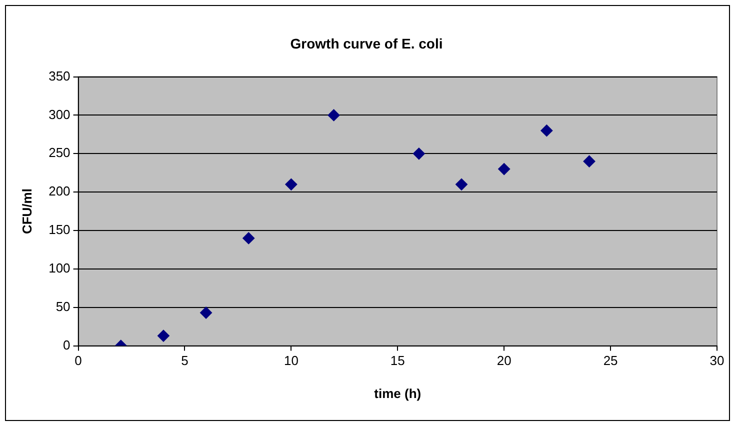  I want to click on y-tick-label: 100, so click(59, 268).